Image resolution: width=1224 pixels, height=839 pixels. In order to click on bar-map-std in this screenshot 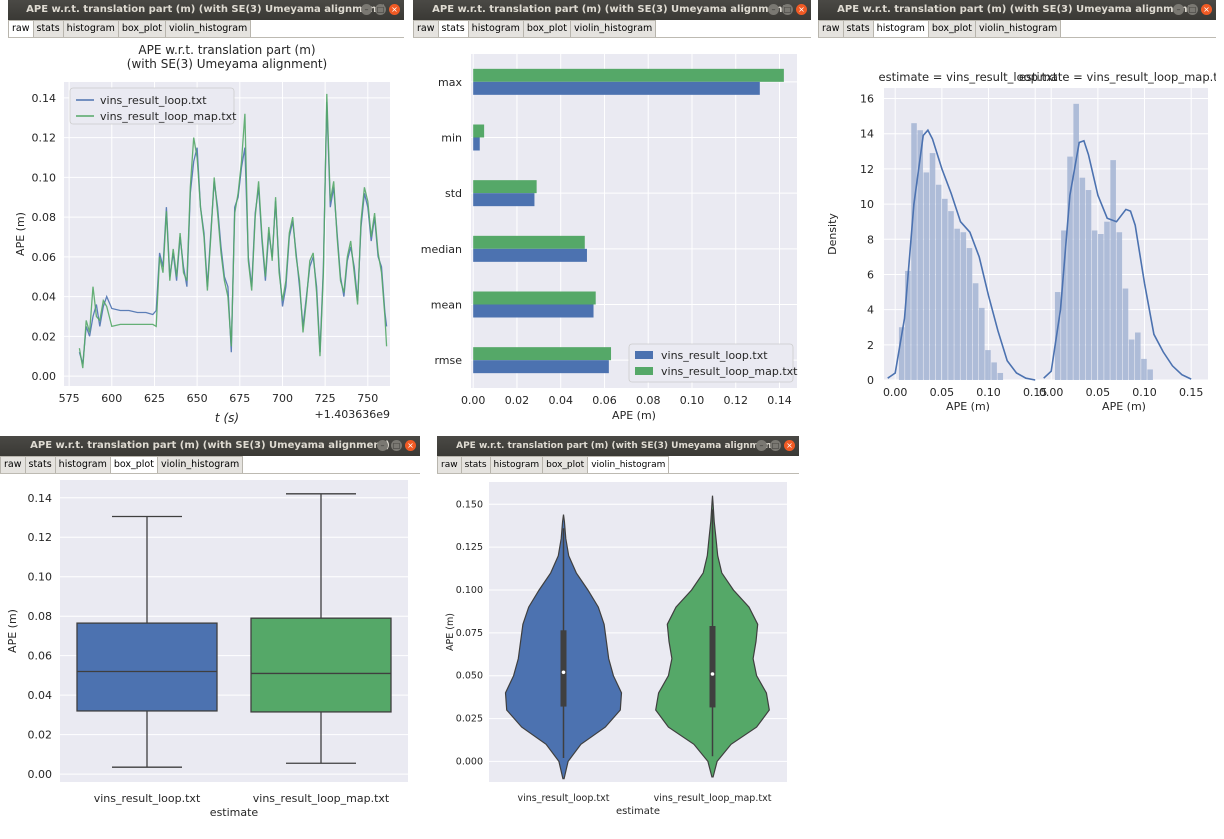, I will do `click(505, 187)`.